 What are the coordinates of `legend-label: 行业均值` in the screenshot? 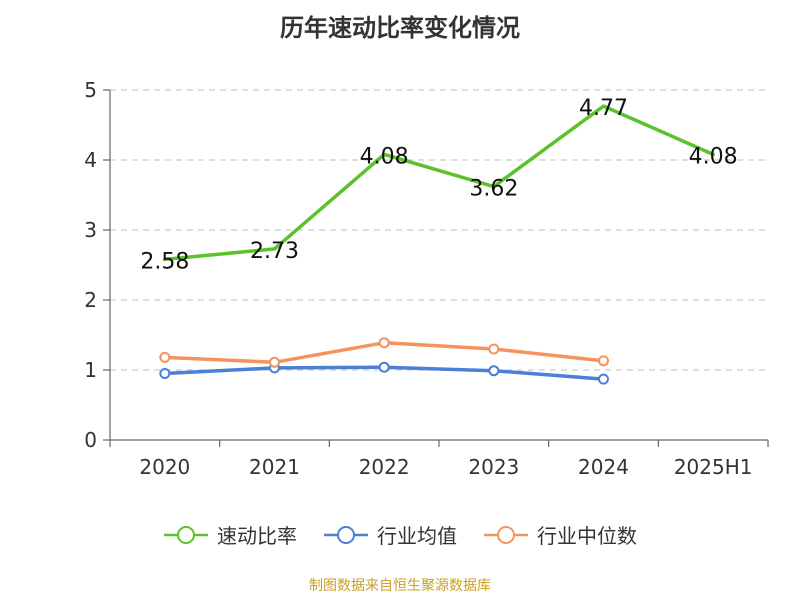 It's located at (417, 536).